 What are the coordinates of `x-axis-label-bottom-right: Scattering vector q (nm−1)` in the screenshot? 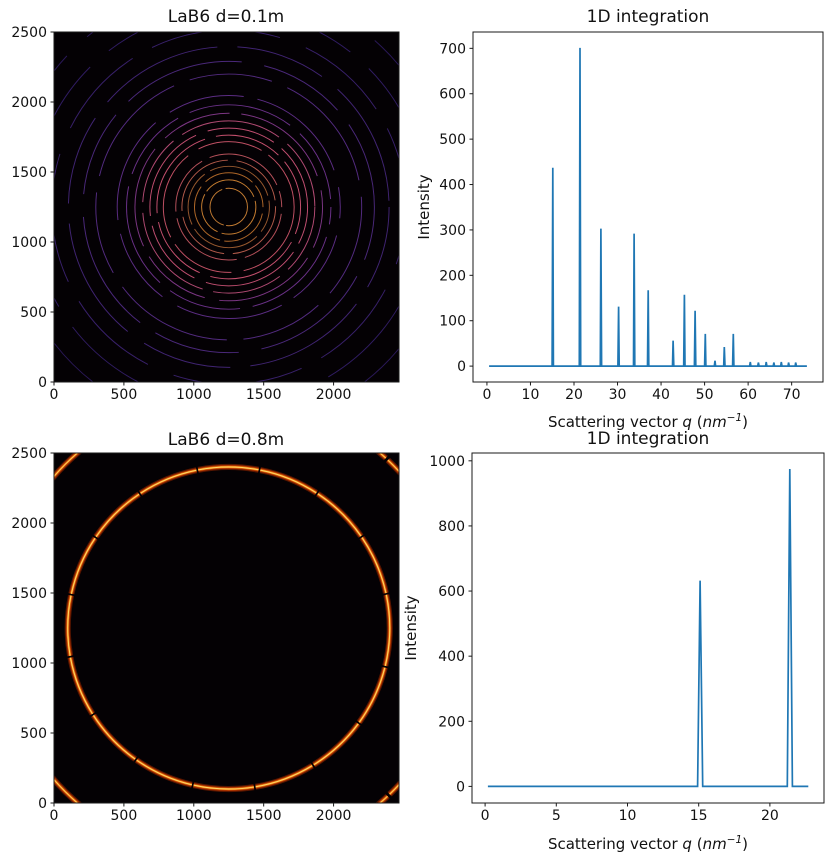 It's located at (648, 842).